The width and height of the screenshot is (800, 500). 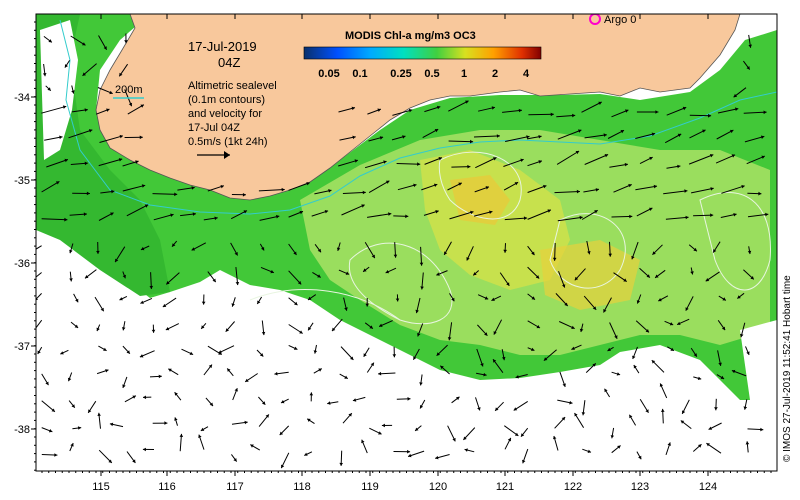 What do you see at coordinates (370, 487) in the screenshot?
I see `x-tick-label: 119` at bounding box center [370, 487].